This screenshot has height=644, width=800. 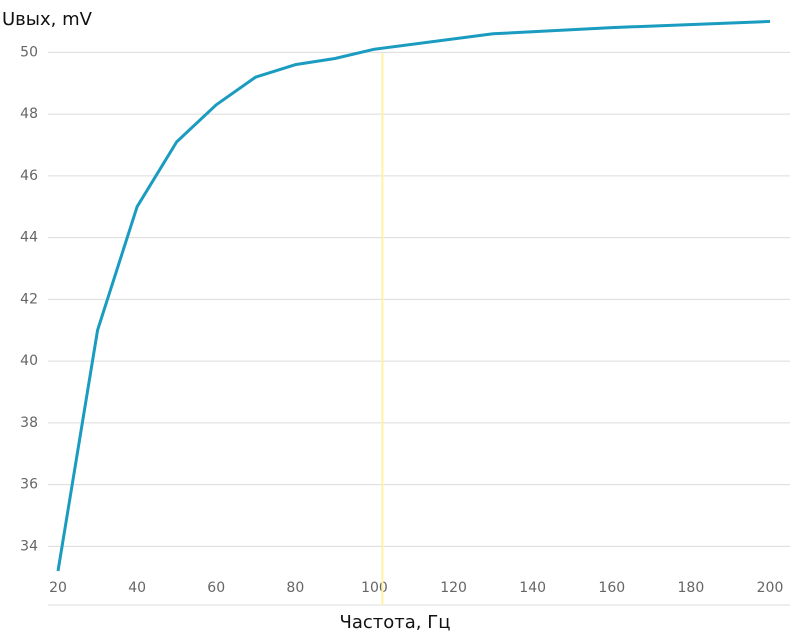 I want to click on y-tick-label: 50, so click(x=29, y=52).